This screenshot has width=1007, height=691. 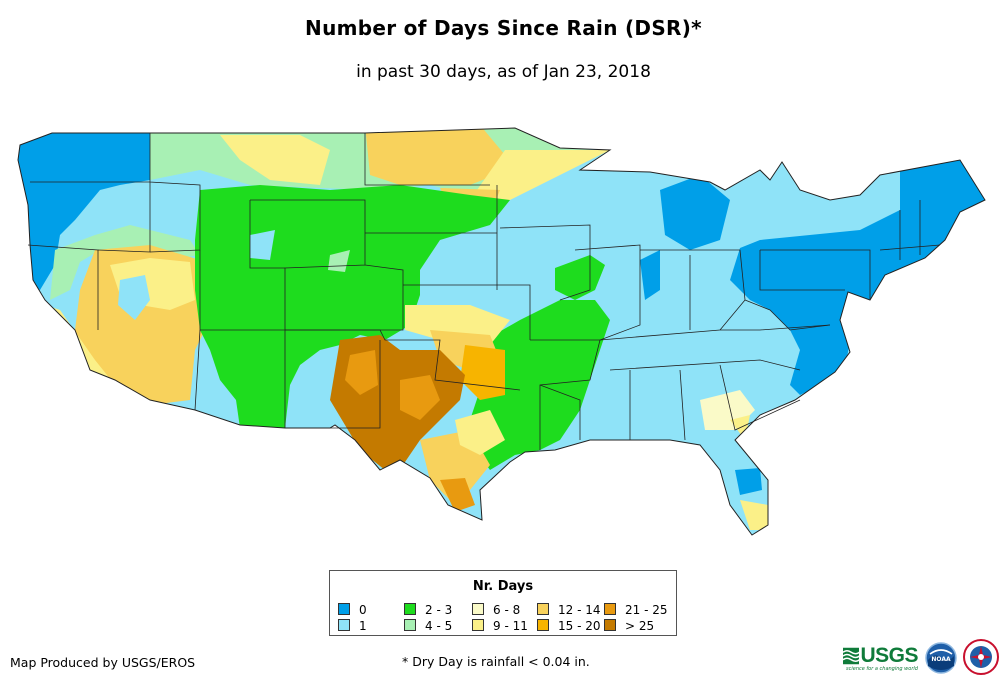 I want to click on legend-label: 21 - 25, so click(x=646, y=610).